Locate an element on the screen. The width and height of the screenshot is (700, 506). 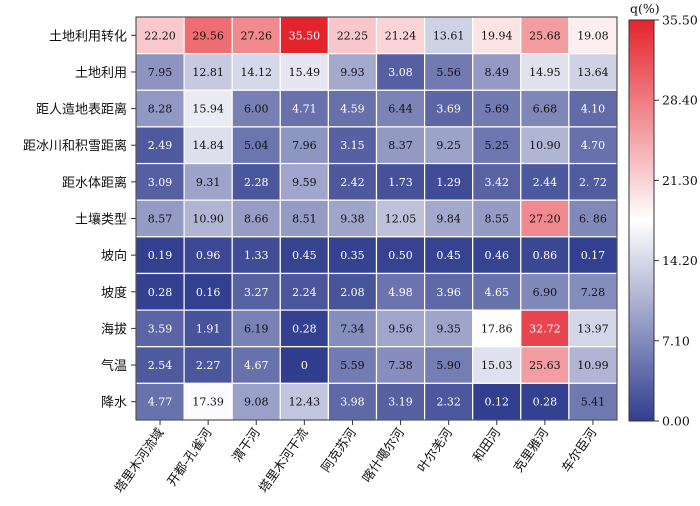
cell-value-label: 4.70 is located at coordinates (593, 145).